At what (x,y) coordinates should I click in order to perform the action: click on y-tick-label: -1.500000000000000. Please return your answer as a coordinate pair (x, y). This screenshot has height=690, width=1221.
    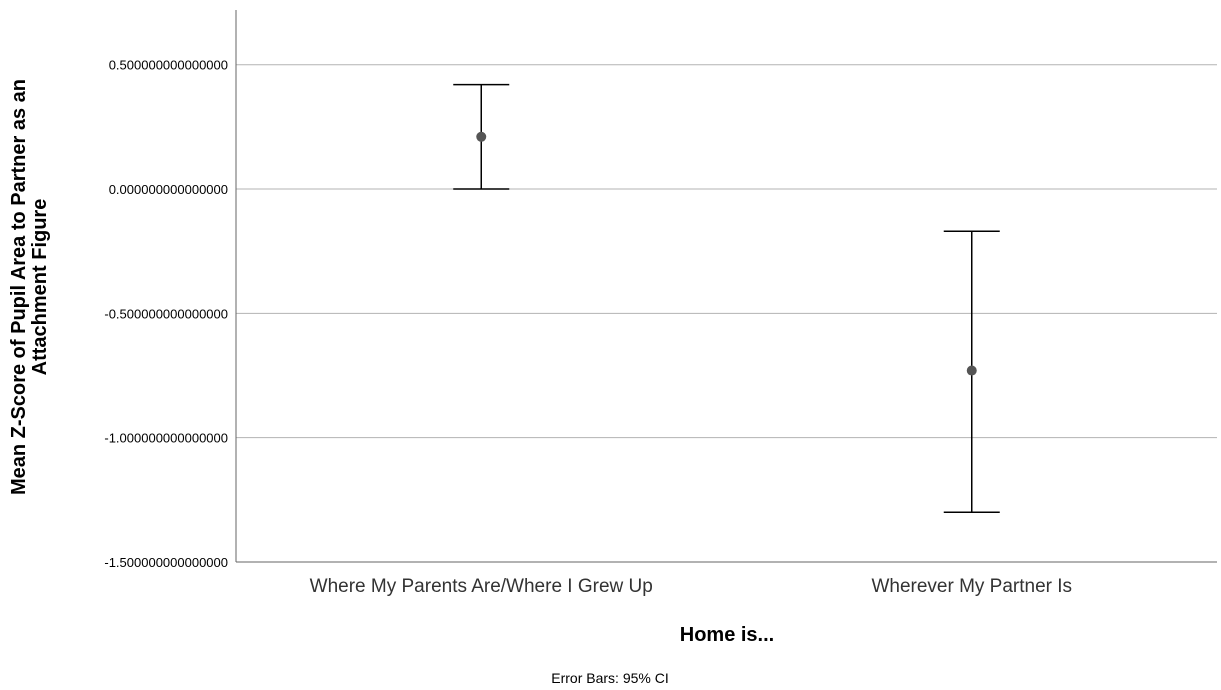
    Looking at the image, I should click on (166, 562).